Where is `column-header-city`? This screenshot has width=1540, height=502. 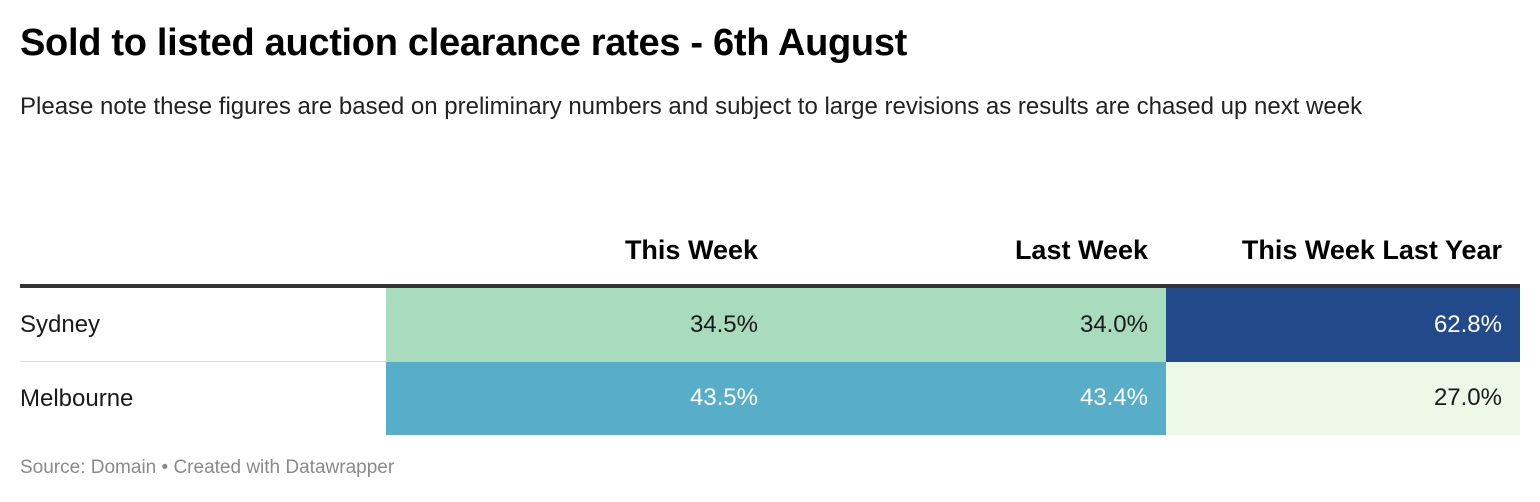
column-header-city is located at coordinates (203, 242).